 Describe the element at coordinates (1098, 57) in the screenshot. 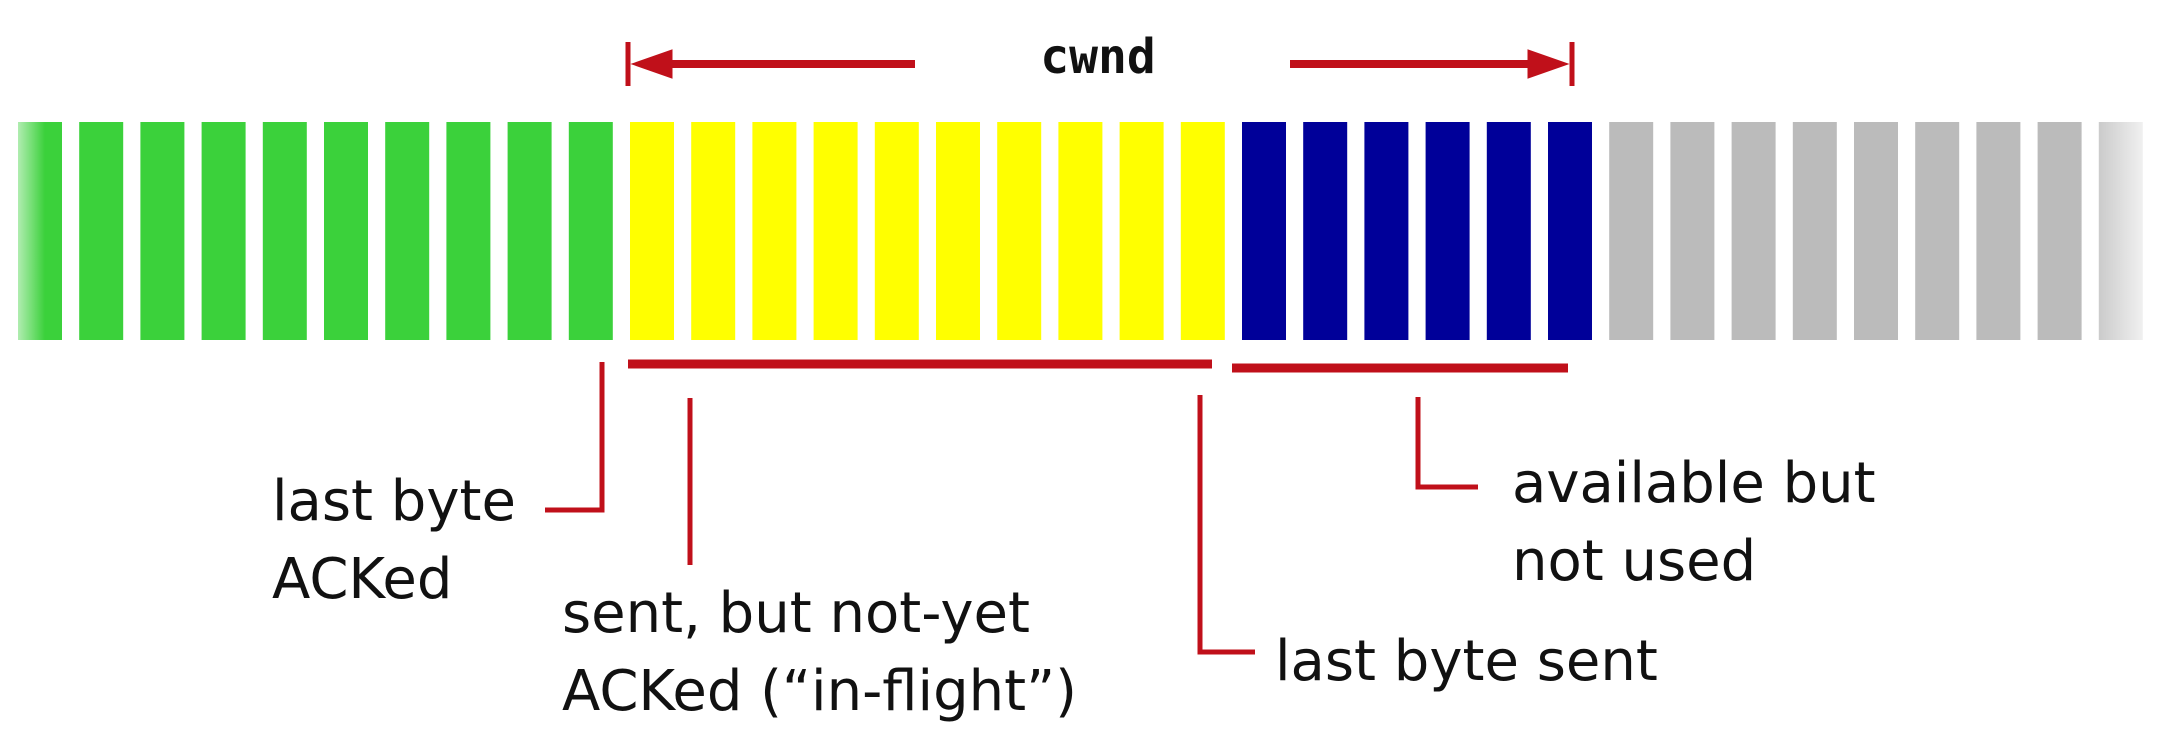

I see `cwnd-label: cwnd` at that location.